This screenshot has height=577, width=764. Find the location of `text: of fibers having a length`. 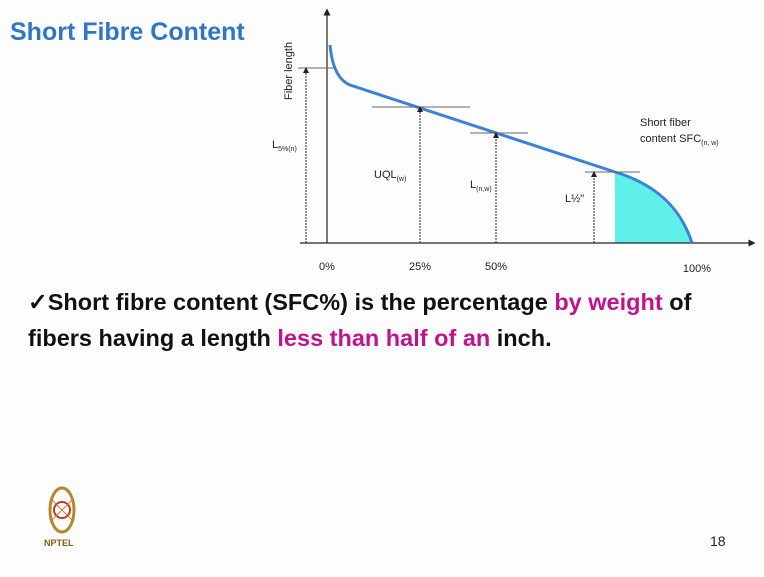

text: of fibers having a length is located at coordinates (360, 320).